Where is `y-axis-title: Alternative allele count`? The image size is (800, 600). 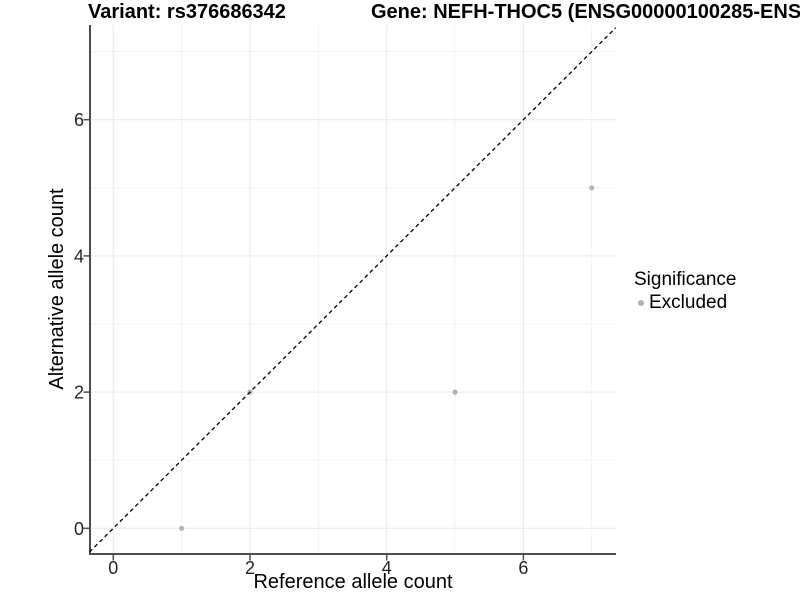 y-axis-title: Alternative allele count is located at coordinates (57, 289).